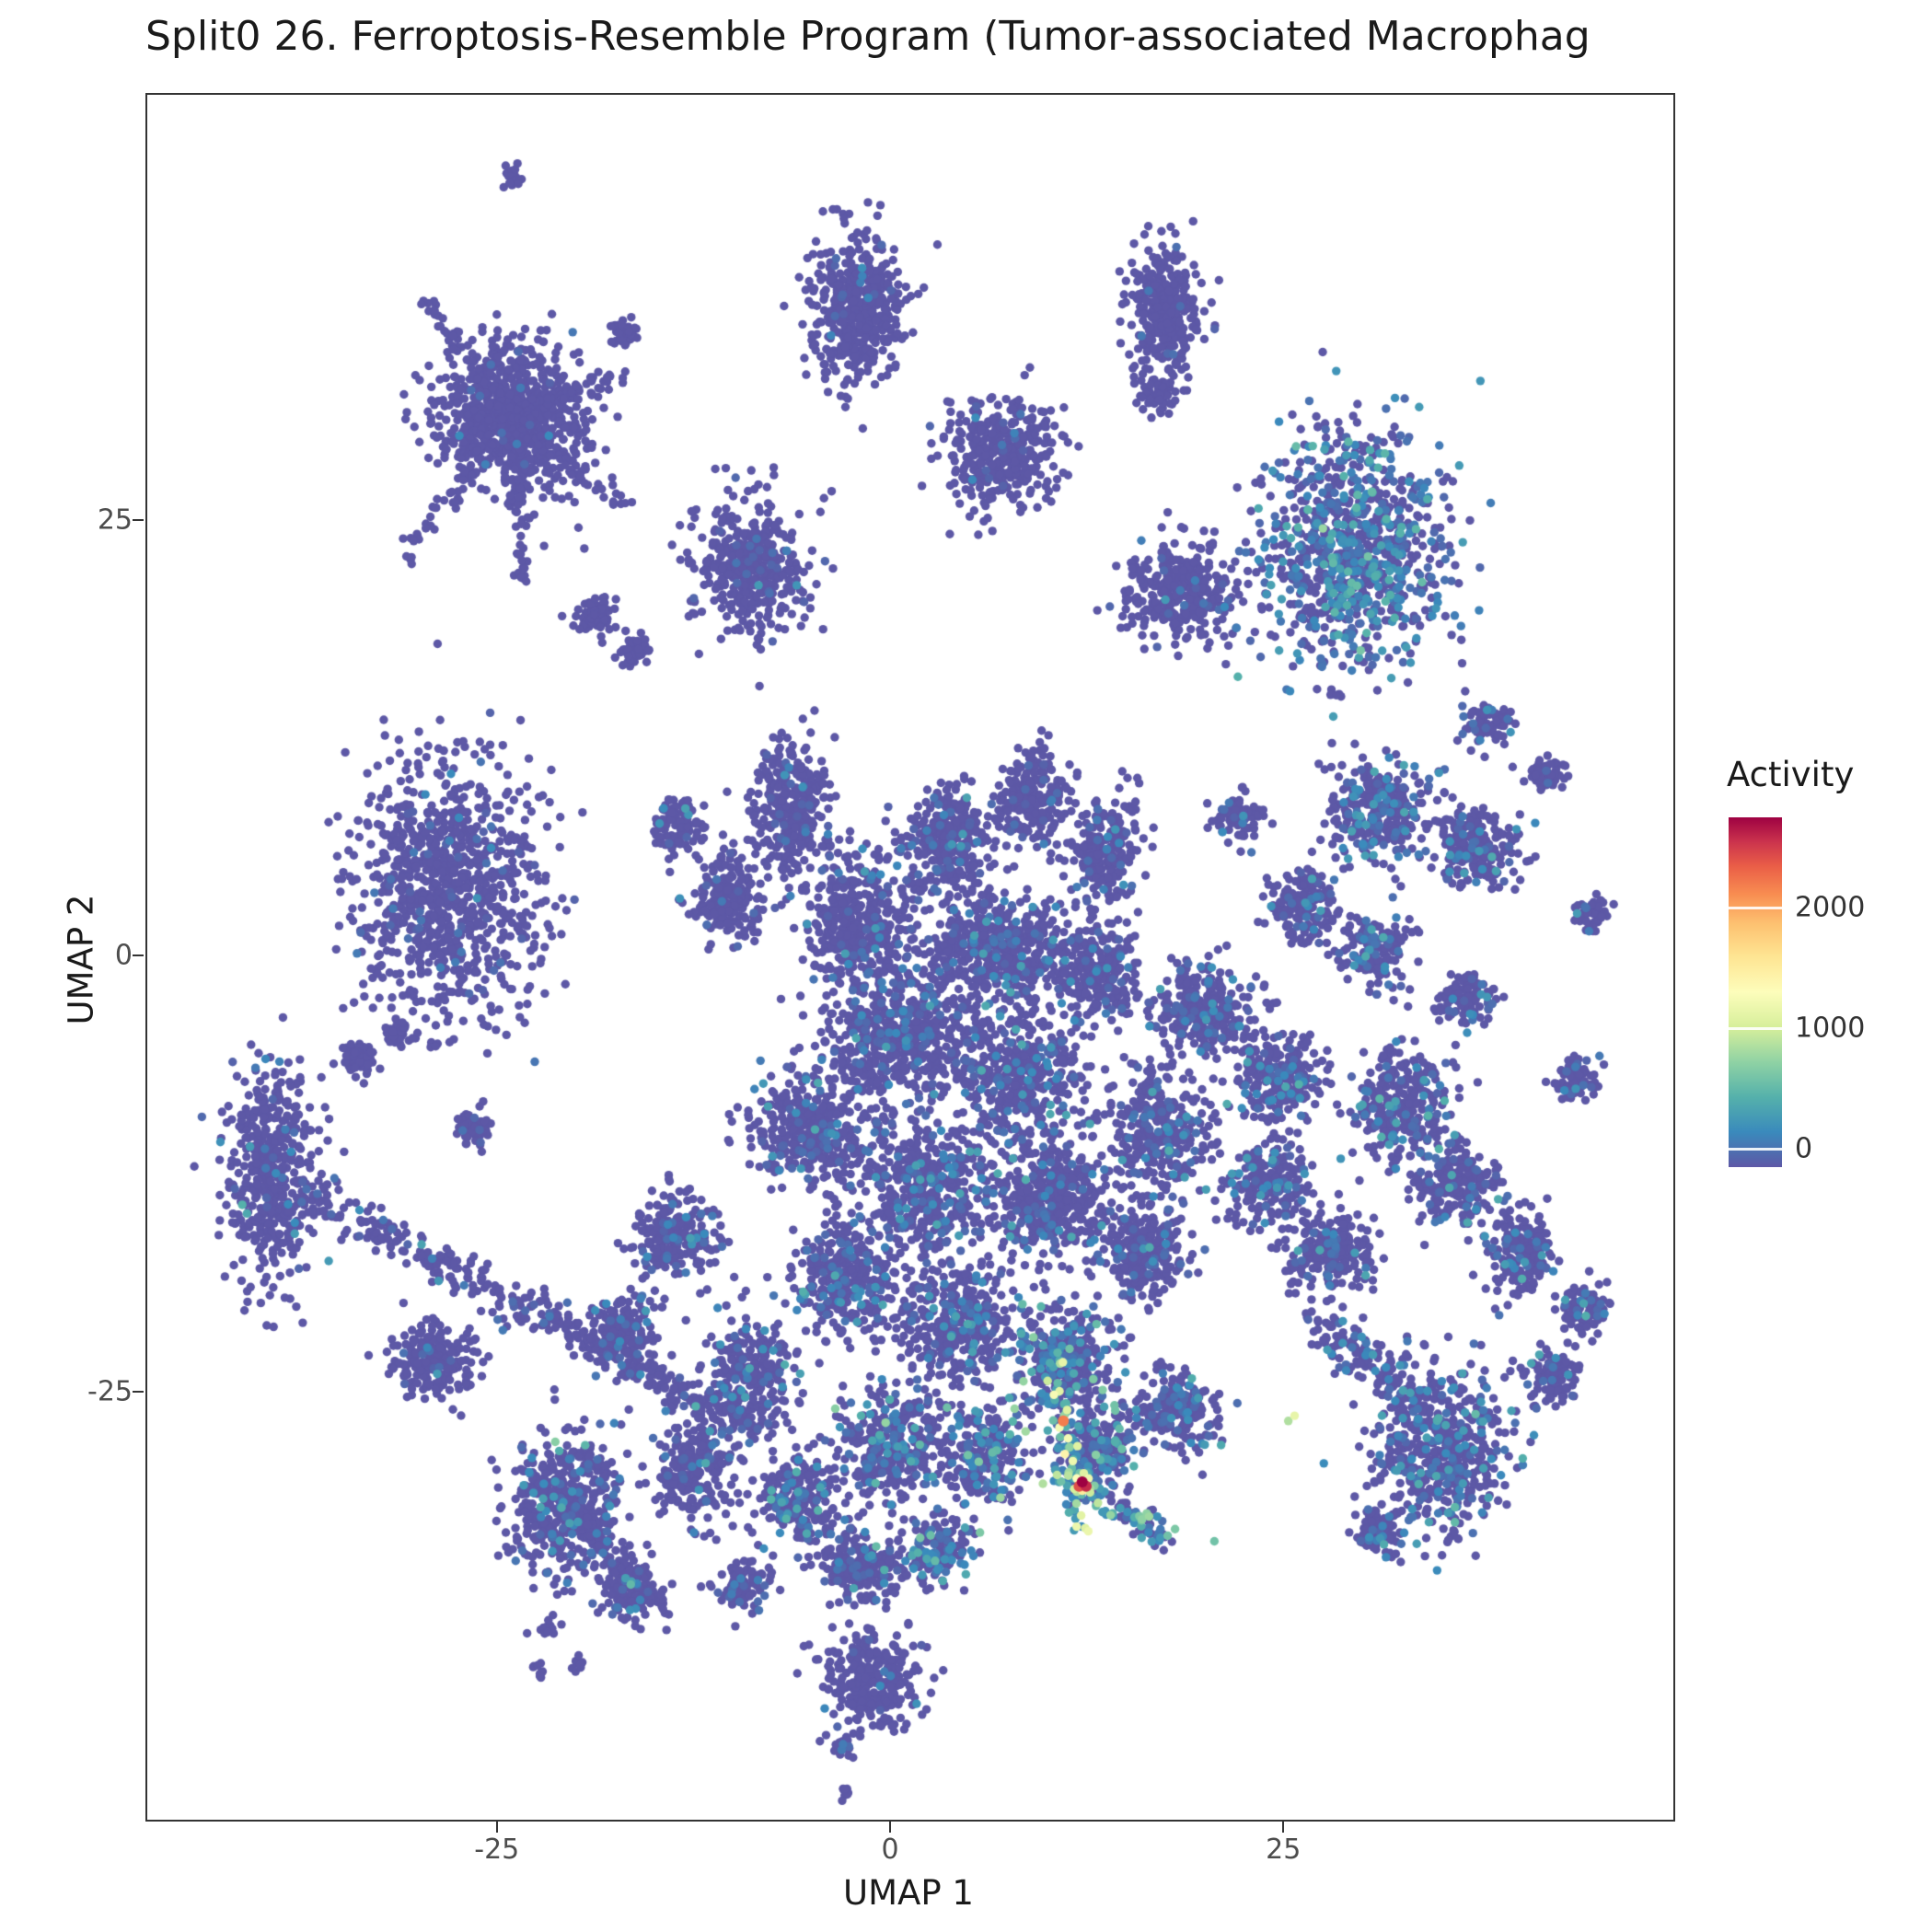 This screenshot has height=1932, width=1932. What do you see at coordinates (1796, 961) in the screenshot?
I see `activity-legend: Activity 0 1000 2000` at bounding box center [1796, 961].